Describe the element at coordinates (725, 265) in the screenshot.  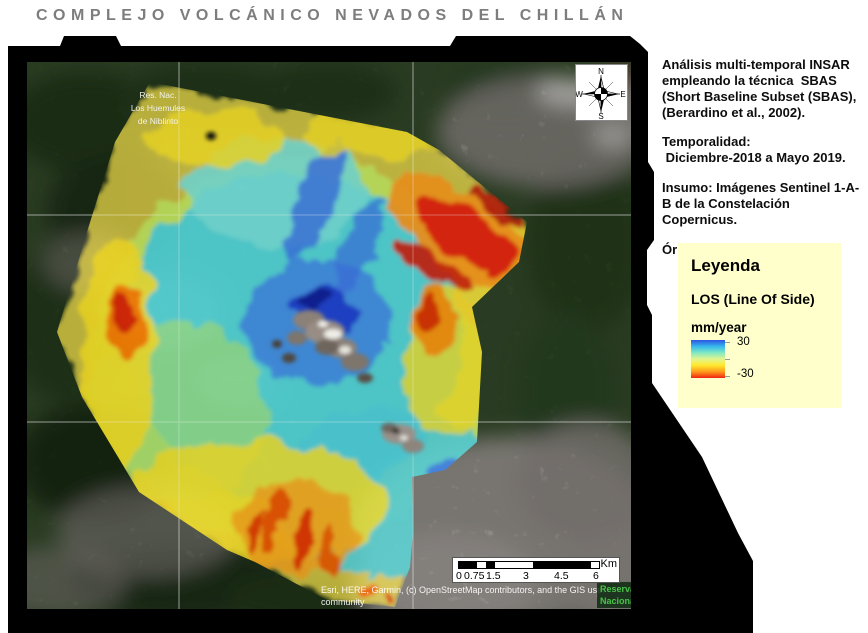
I see `legend-title: Leyenda` at that location.